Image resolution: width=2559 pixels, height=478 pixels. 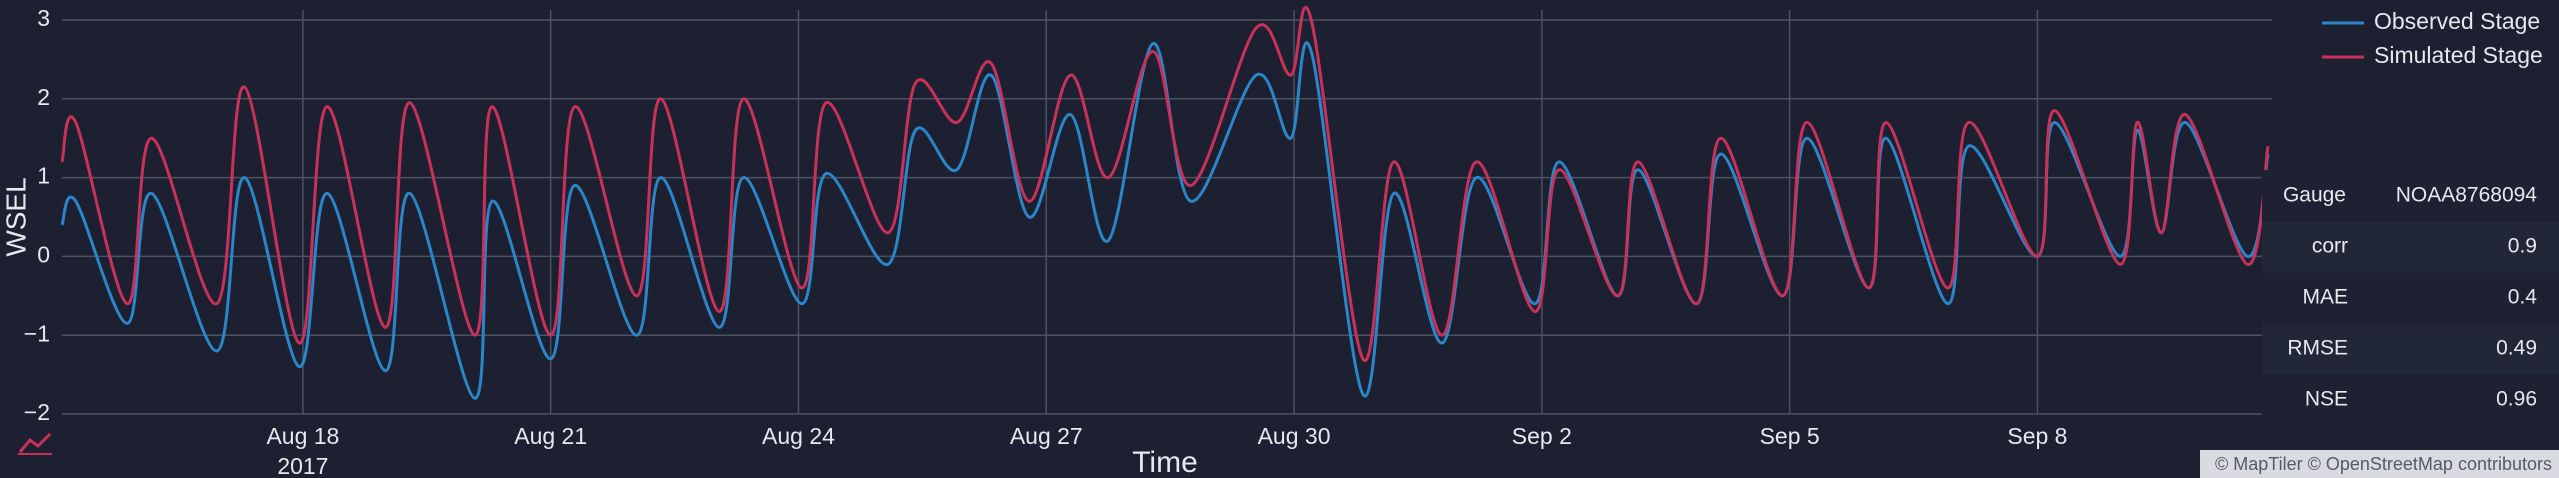 I want to click on y-tick-label: 1, so click(x=43, y=176).